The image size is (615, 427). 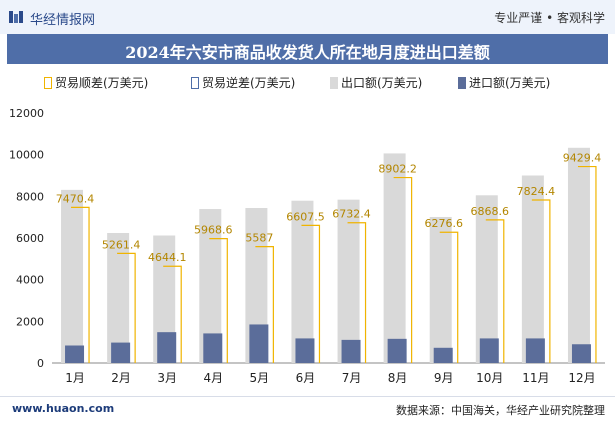 I want to click on y-tick-label: 10000, so click(x=26, y=155).